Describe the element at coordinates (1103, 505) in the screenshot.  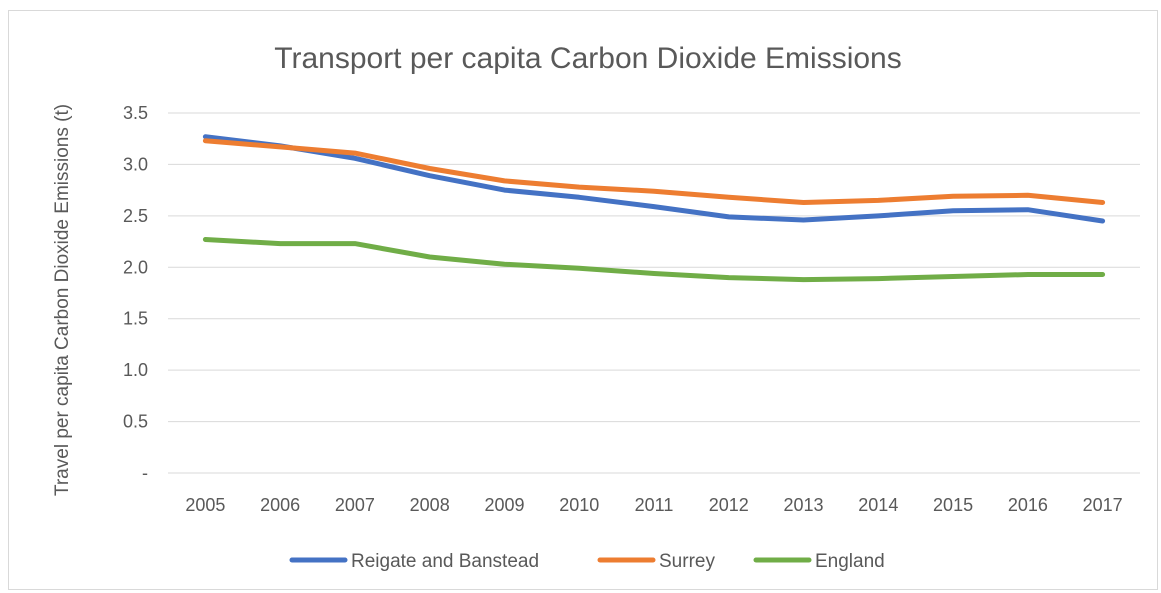
I see `x-tick-label: 2017` at that location.